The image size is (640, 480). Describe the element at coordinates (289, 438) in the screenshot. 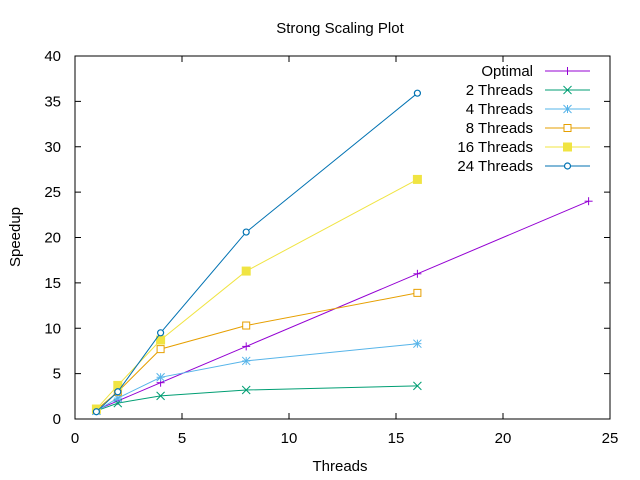

I see `x-tick-label: 10` at that location.